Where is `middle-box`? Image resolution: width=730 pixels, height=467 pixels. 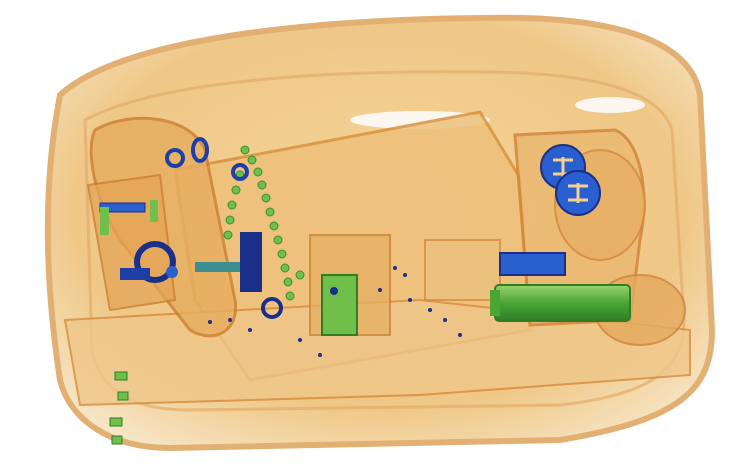 middle-box is located at coordinates (462, 270).